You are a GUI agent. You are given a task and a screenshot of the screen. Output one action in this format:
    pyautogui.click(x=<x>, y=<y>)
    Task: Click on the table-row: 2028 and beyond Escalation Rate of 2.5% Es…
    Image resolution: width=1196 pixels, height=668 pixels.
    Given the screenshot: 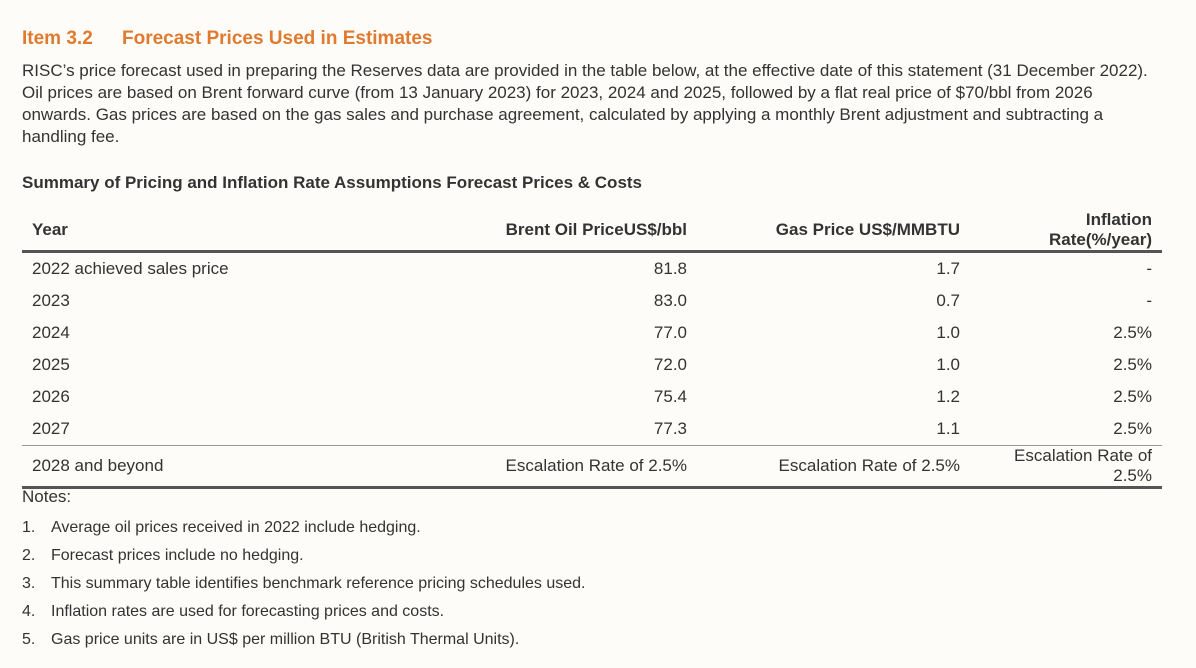 What is the action you would take?
    pyautogui.click(x=592, y=467)
    